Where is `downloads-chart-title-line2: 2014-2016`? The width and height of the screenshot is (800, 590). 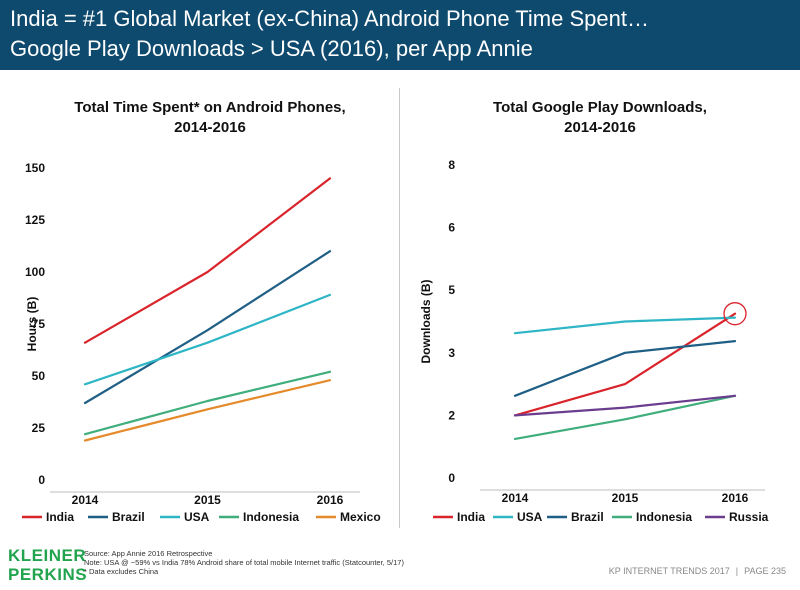 downloads-chart-title-line2: 2014-2016 is located at coordinates (600, 127).